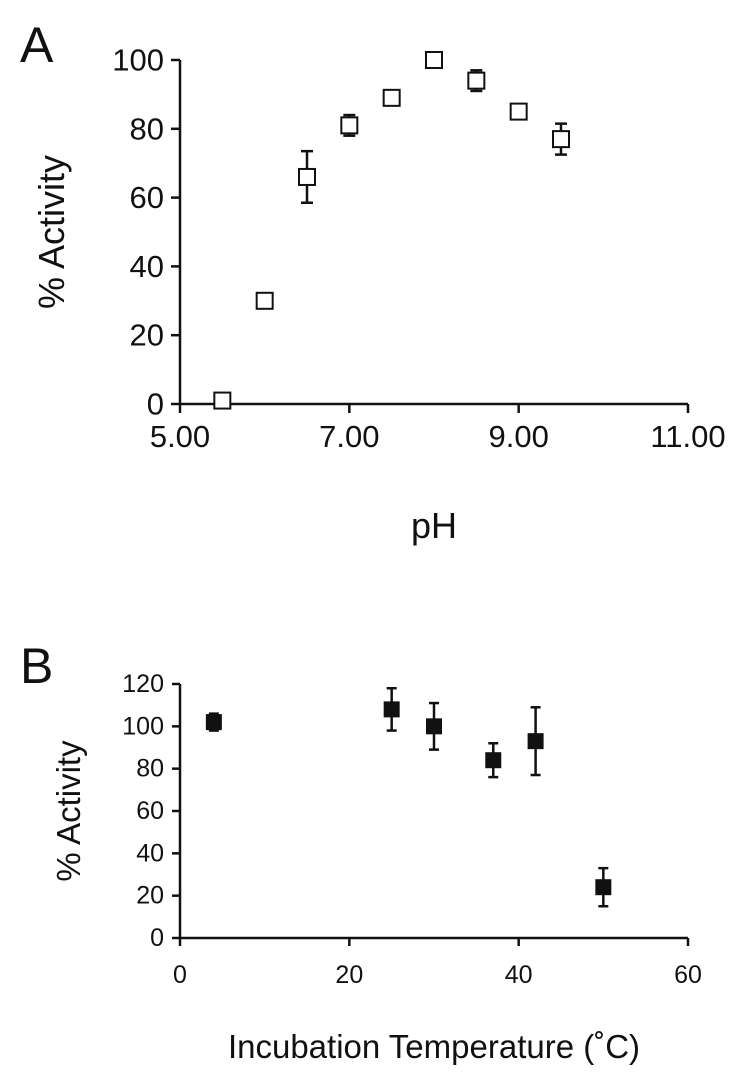  I want to click on x-tick-label: 0, so click(180, 975).